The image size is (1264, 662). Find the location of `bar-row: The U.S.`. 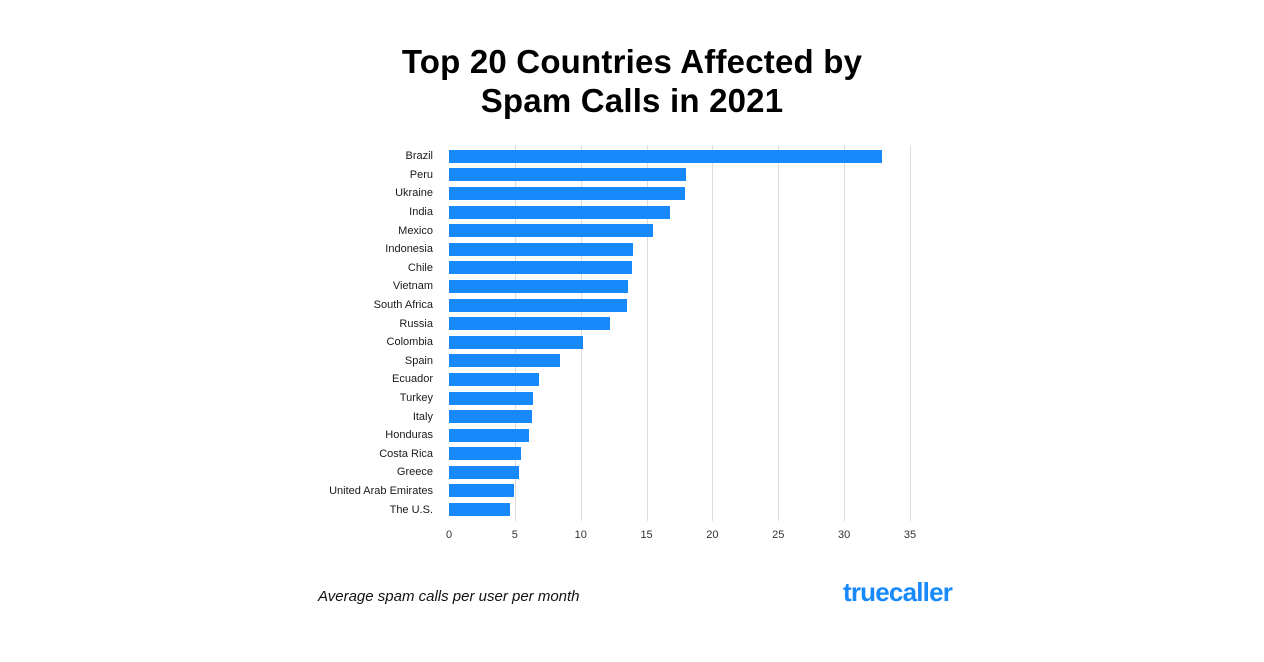

bar-row: The U.S. is located at coordinates (579, 509).